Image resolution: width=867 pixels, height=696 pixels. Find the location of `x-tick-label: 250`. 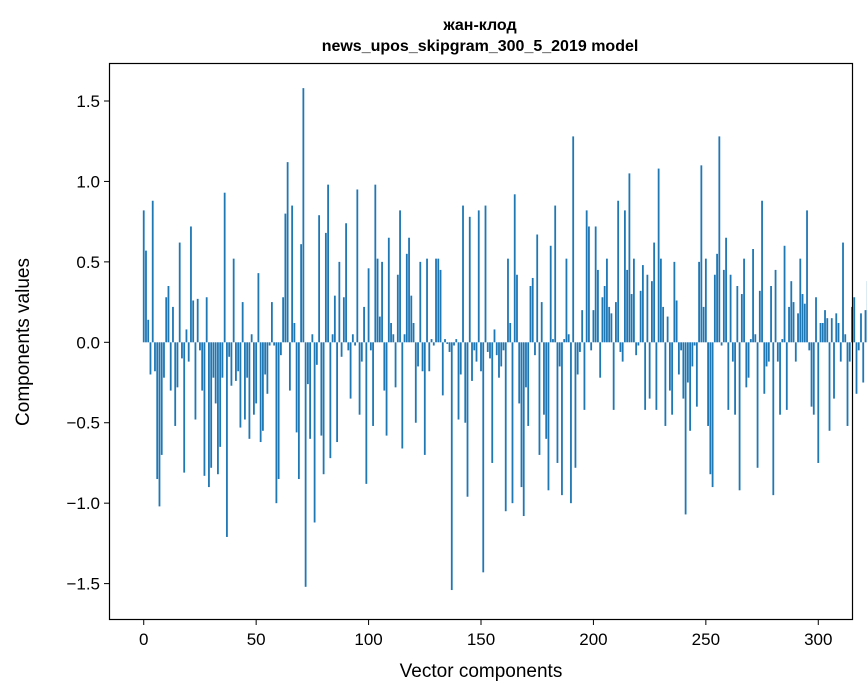

x-tick-label: 250 is located at coordinates (706, 639).